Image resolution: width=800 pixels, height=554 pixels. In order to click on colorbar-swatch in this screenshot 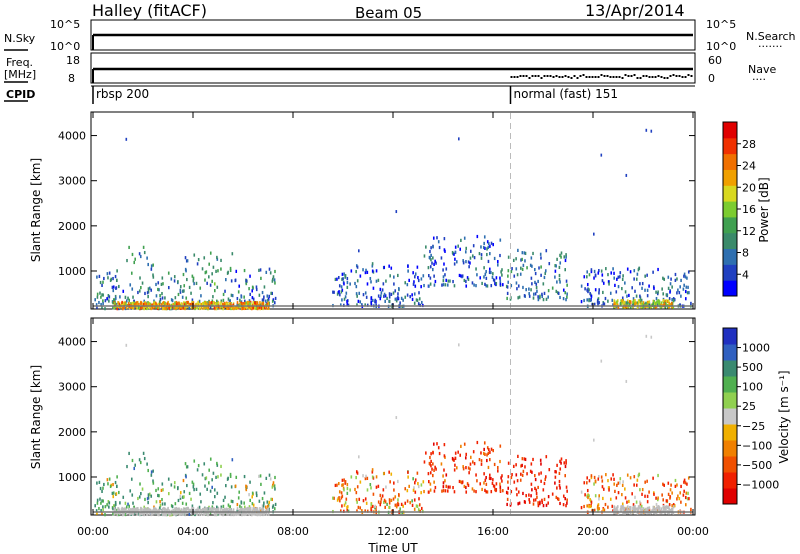, I will do `click(730, 384)`.